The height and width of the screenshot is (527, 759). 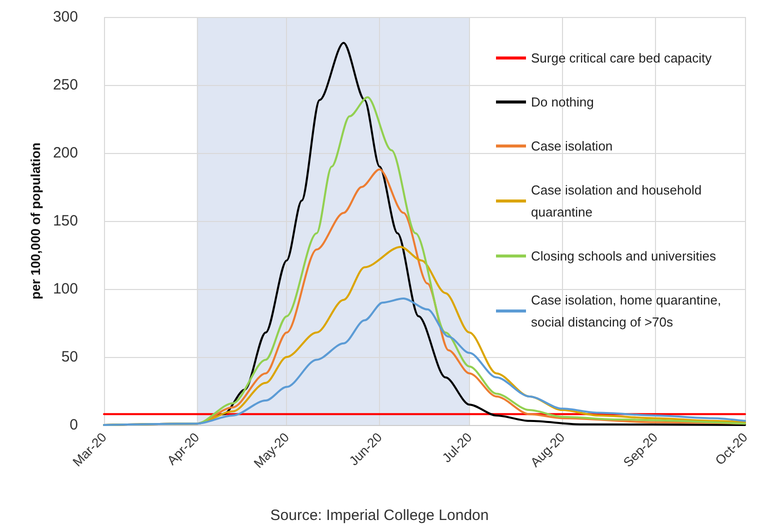 What do you see at coordinates (562, 102) in the screenshot?
I see `legend-label: Do nothing` at bounding box center [562, 102].